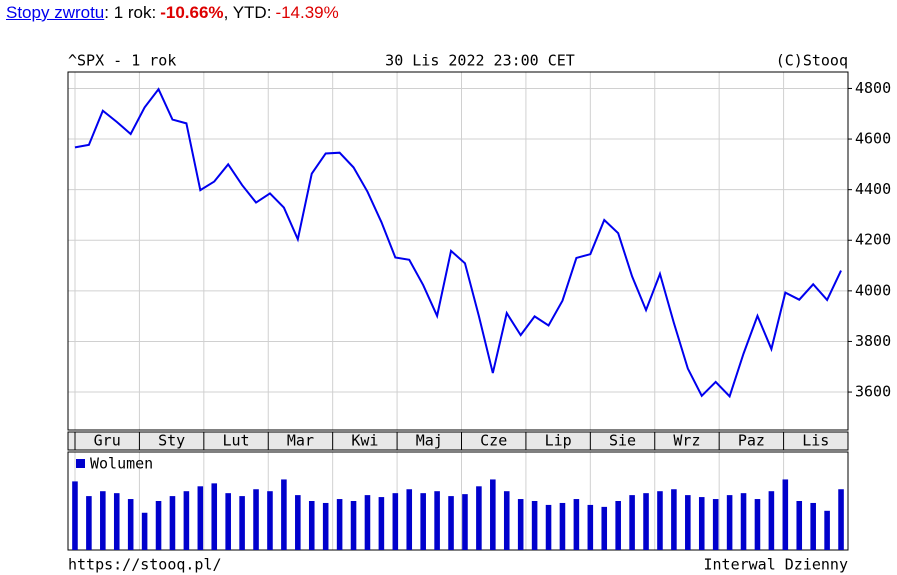 The image size is (897, 575). Describe the element at coordinates (558, 441) in the screenshot. I see `x-tick-label: Lip` at that location.